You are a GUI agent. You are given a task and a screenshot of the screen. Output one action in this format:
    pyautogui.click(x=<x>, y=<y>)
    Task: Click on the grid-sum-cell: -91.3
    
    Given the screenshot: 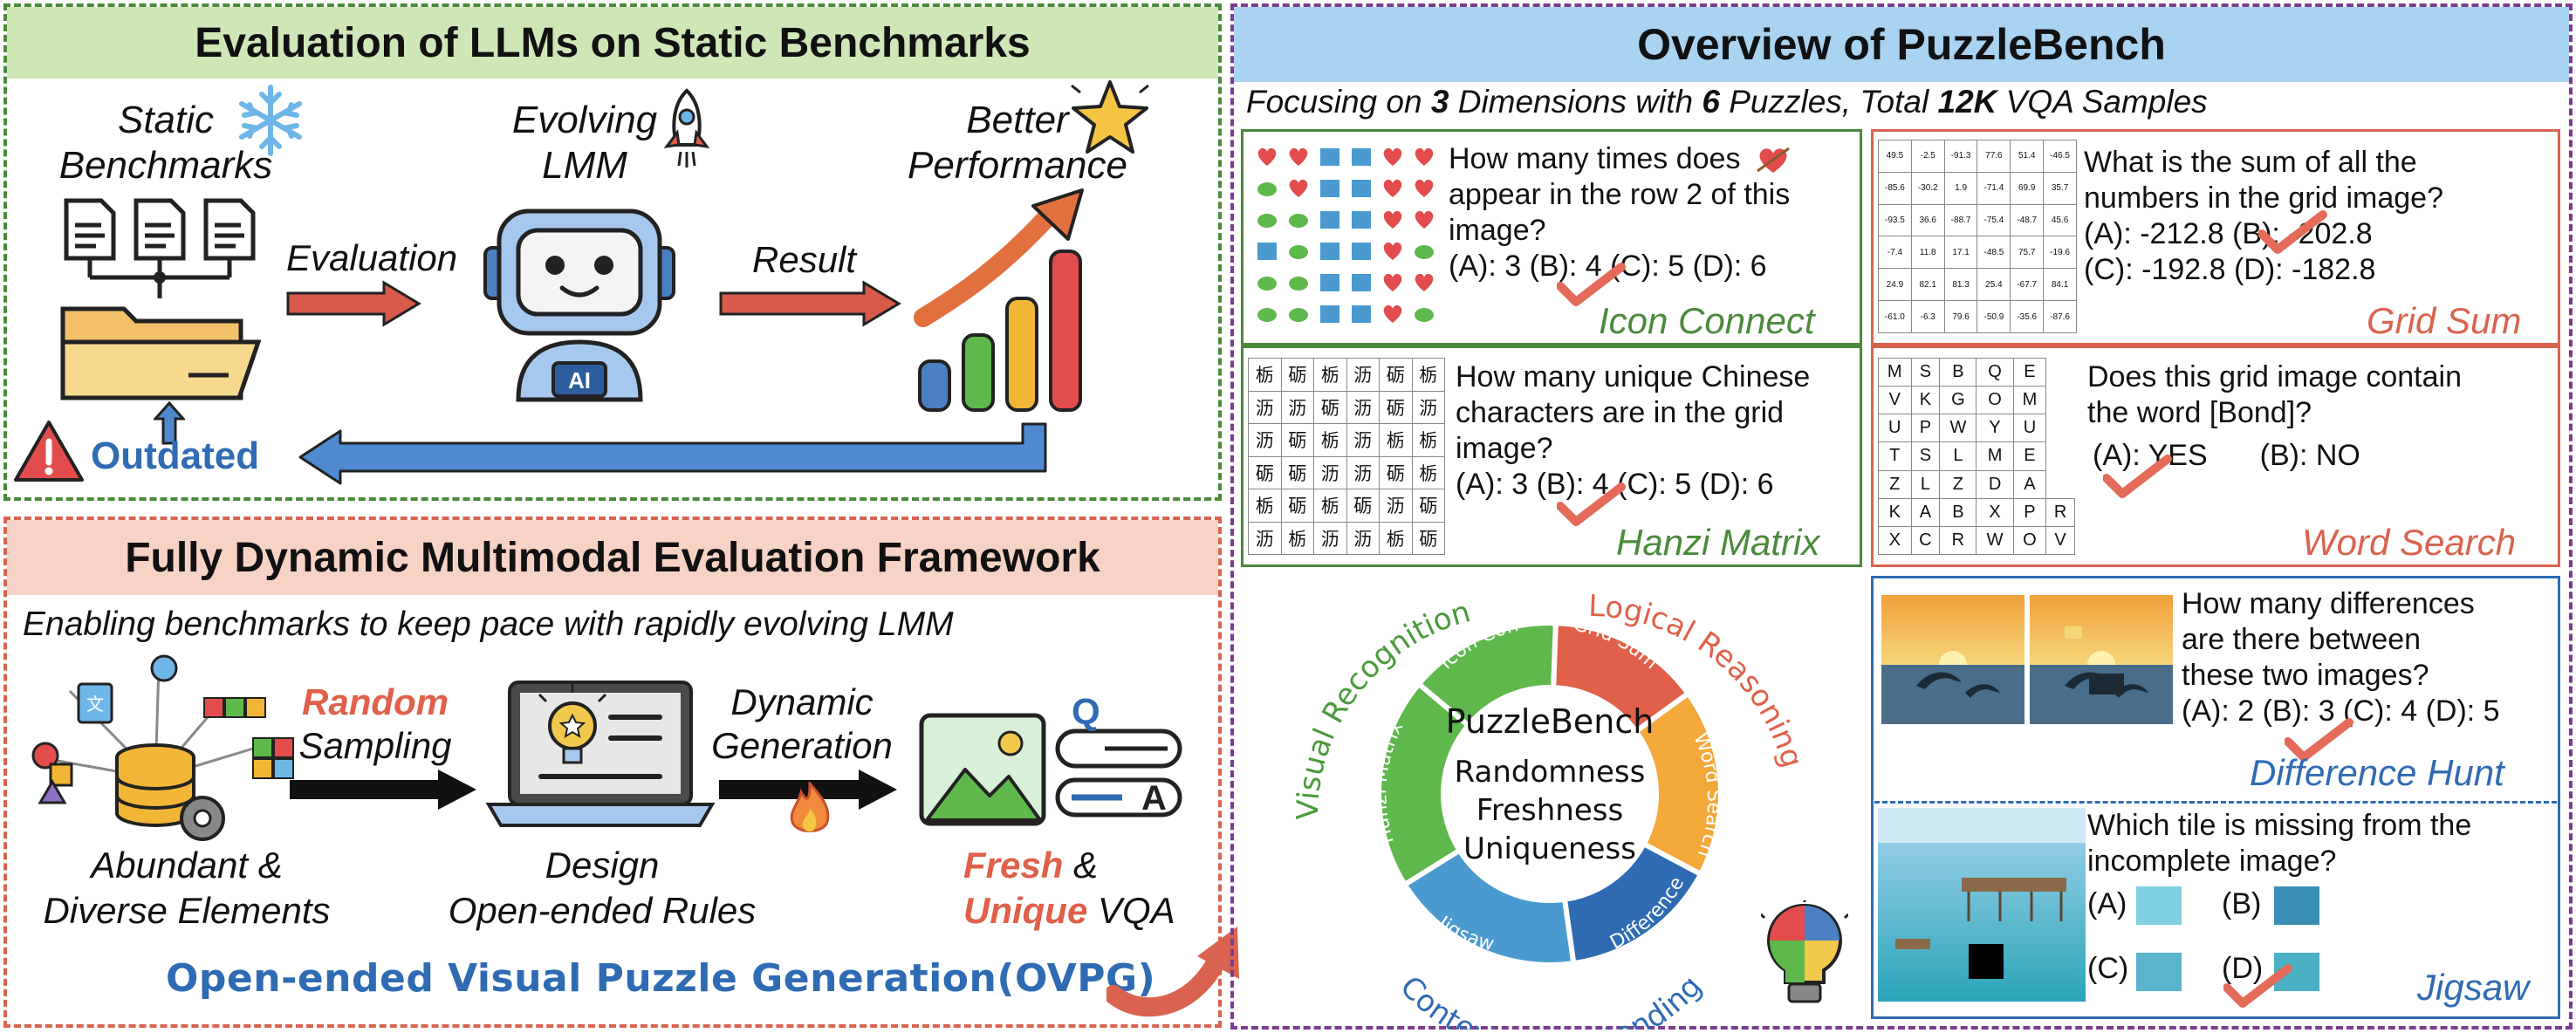 What is the action you would take?
    pyautogui.click(x=1960, y=157)
    